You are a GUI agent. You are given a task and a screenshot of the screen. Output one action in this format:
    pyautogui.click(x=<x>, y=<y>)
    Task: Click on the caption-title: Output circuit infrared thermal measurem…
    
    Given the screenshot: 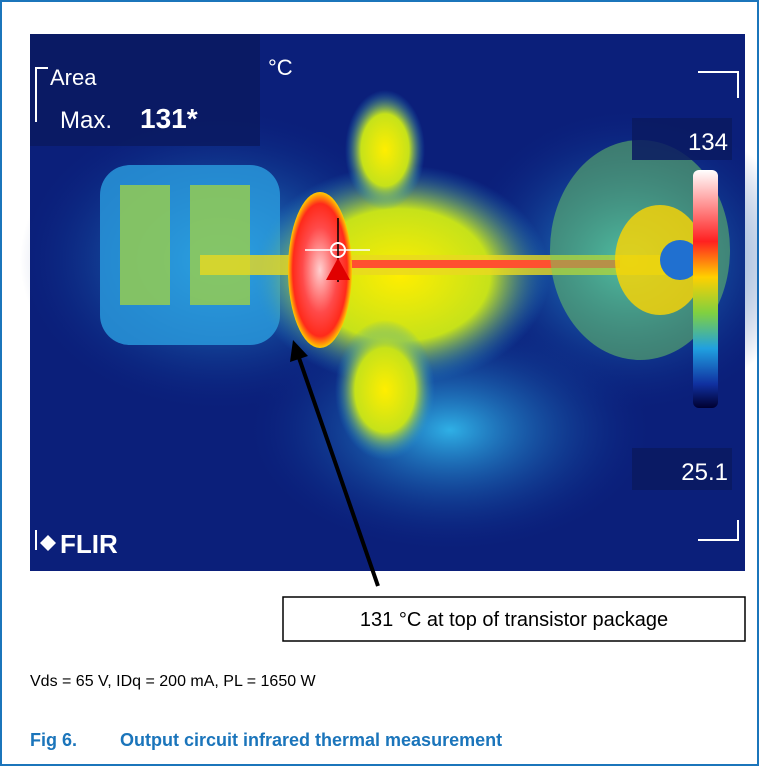 What is the action you would take?
    pyautogui.click(x=311, y=740)
    